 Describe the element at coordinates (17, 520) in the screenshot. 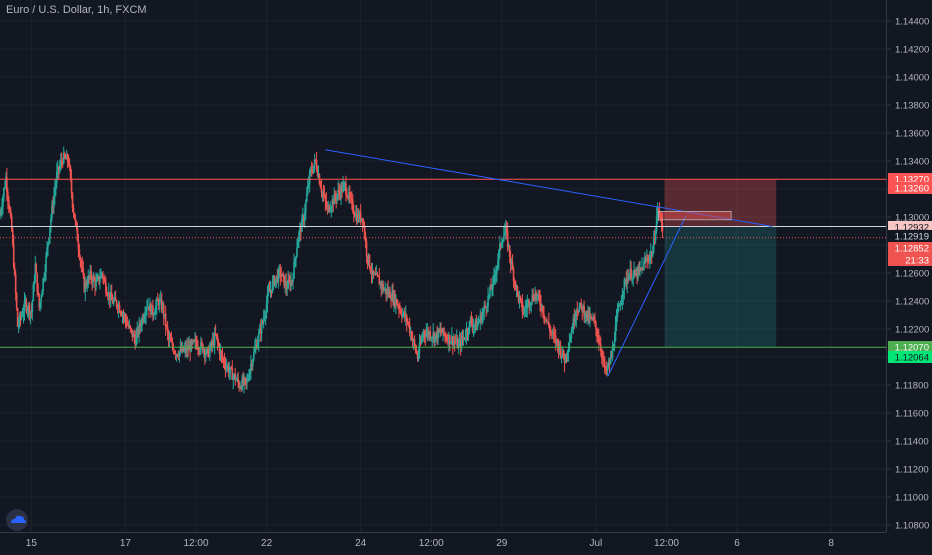

I see `tradingview-cloud-icon` at that location.